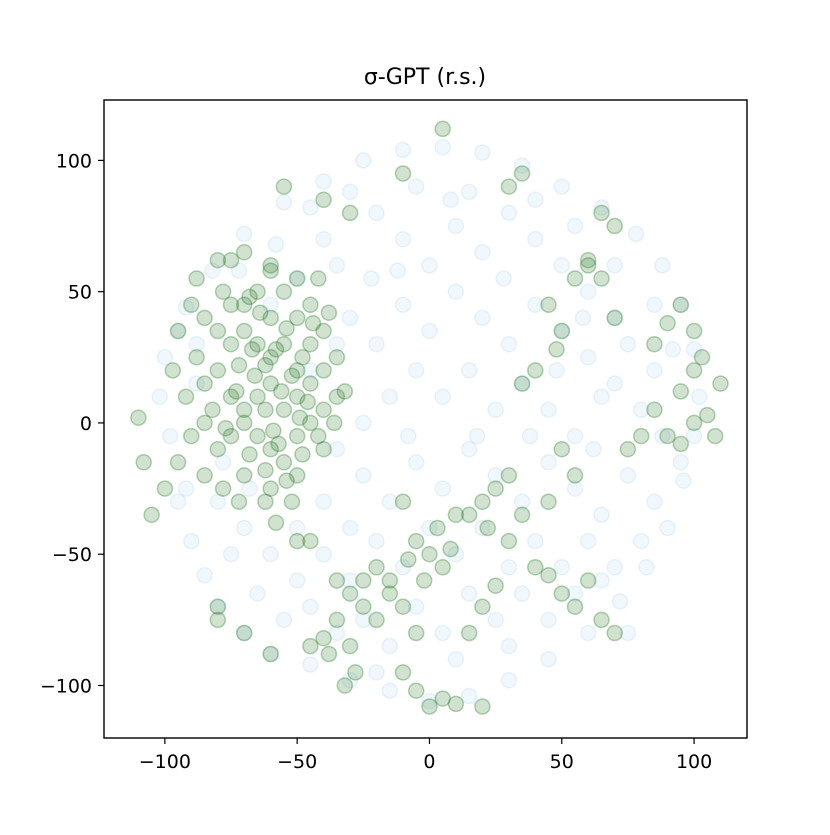  Describe the element at coordinates (425, 77) in the screenshot. I see `chart-title: σ-GPT (r.s.)` at that location.